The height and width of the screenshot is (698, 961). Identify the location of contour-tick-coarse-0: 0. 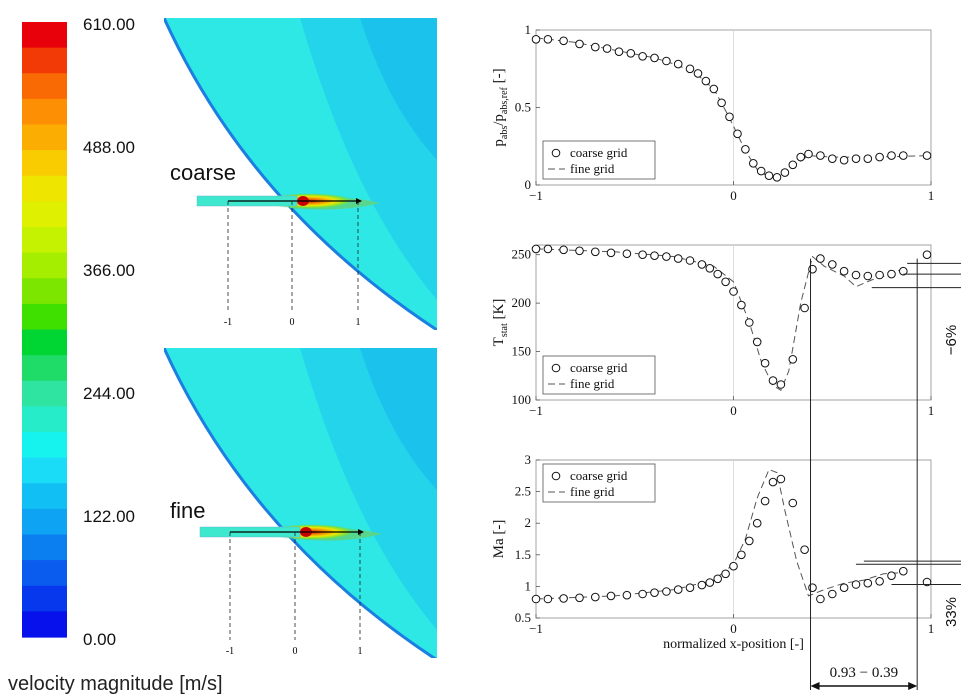
(292, 322).